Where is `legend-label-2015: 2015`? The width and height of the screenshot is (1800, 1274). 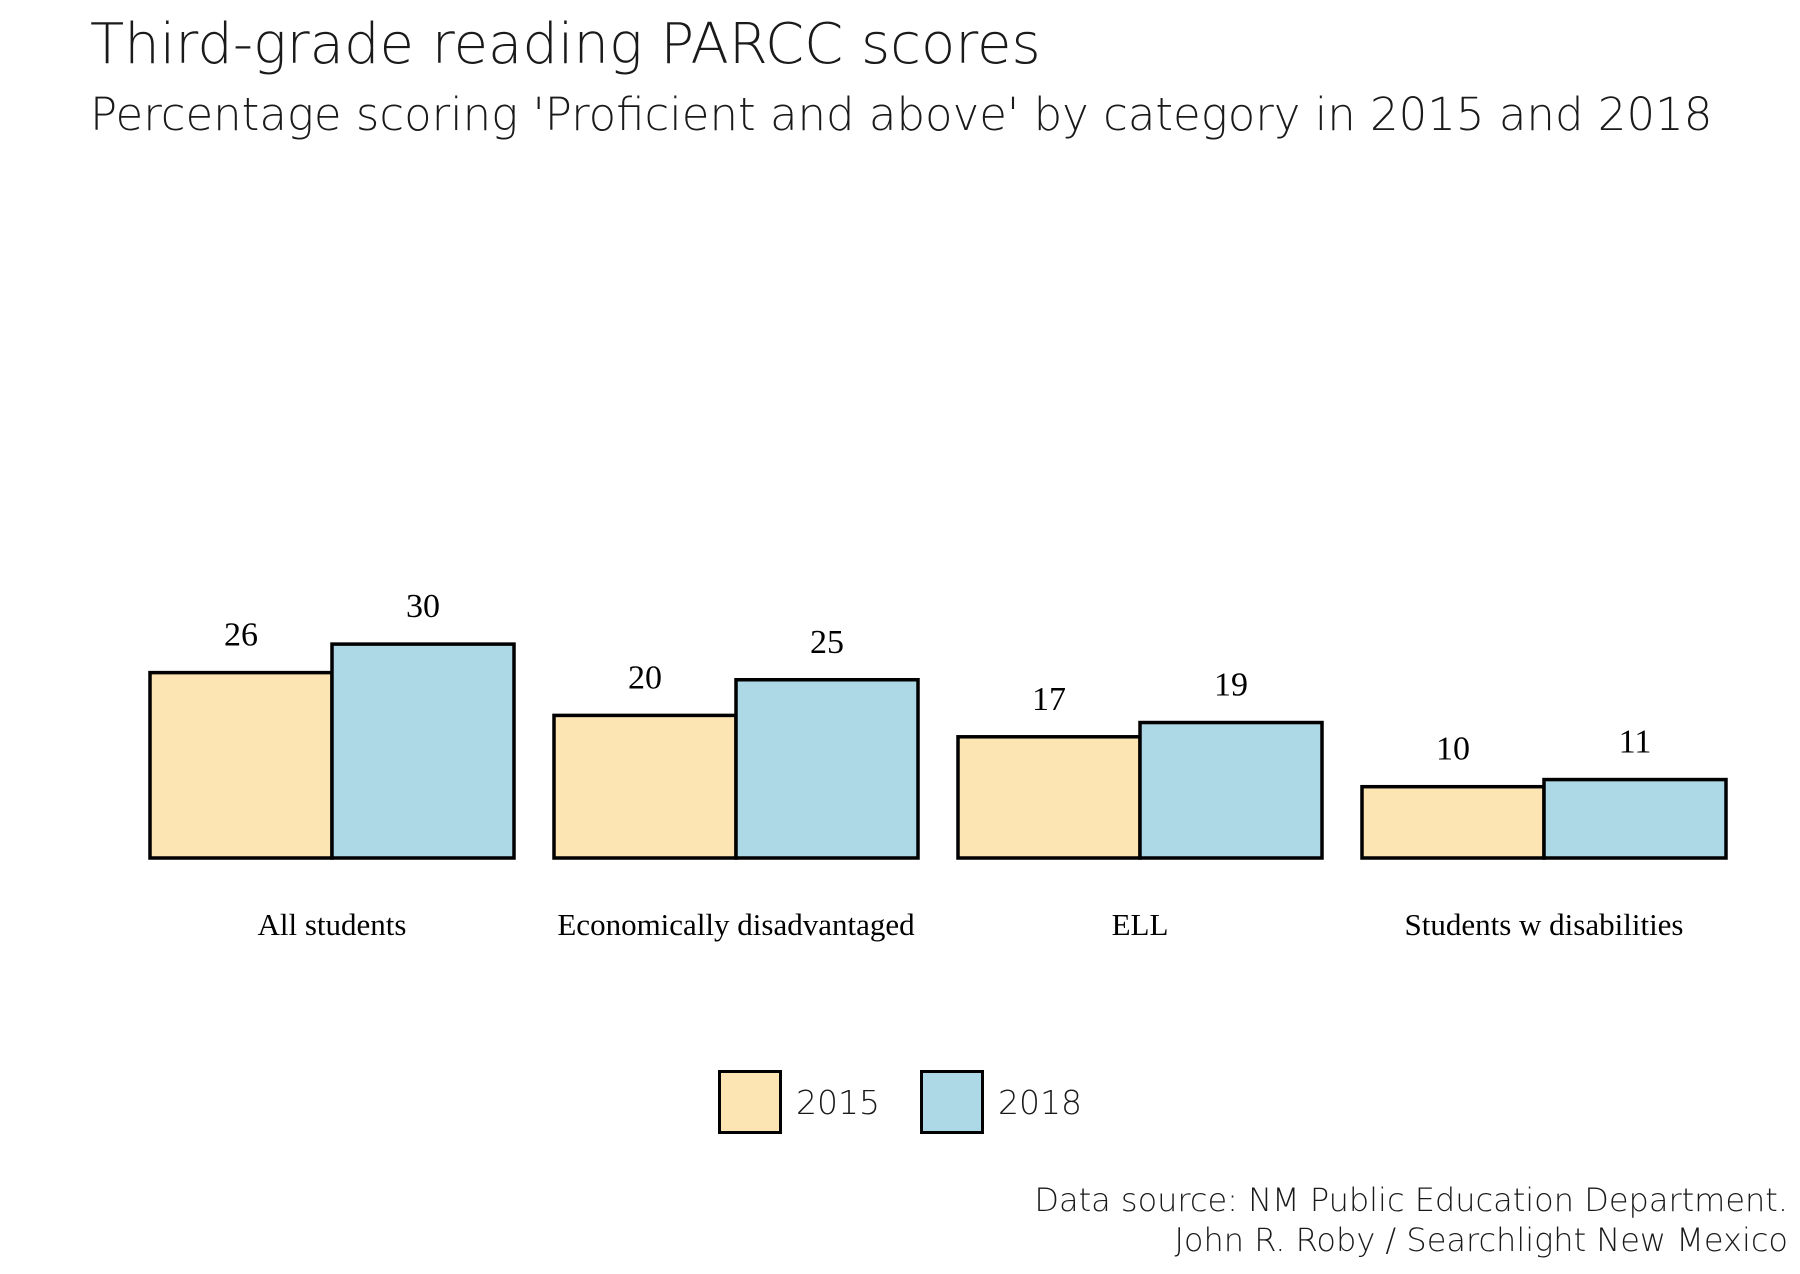
legend-label-2015: 2015 is located at coordinates (838, 1102).